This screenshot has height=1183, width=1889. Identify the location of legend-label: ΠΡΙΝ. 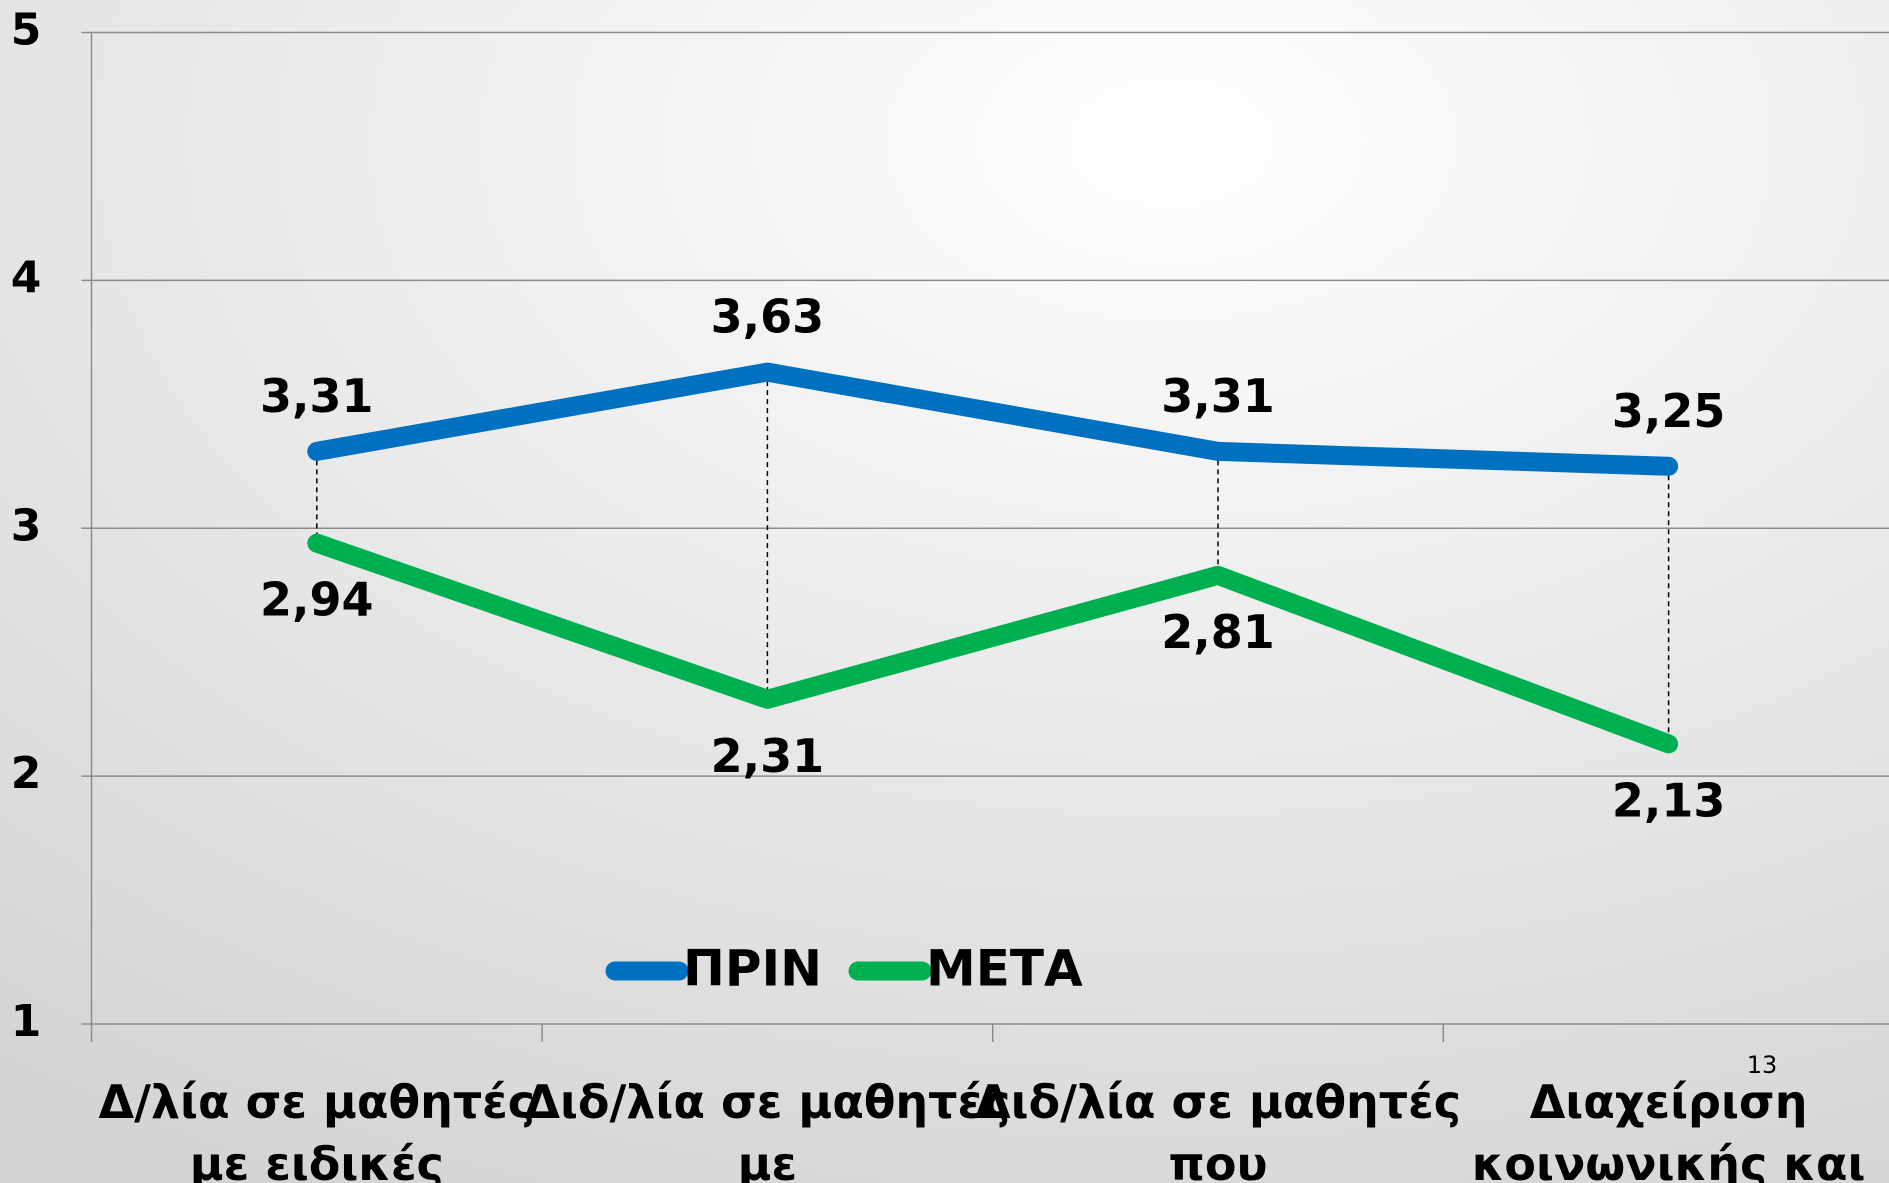
(752, 969).